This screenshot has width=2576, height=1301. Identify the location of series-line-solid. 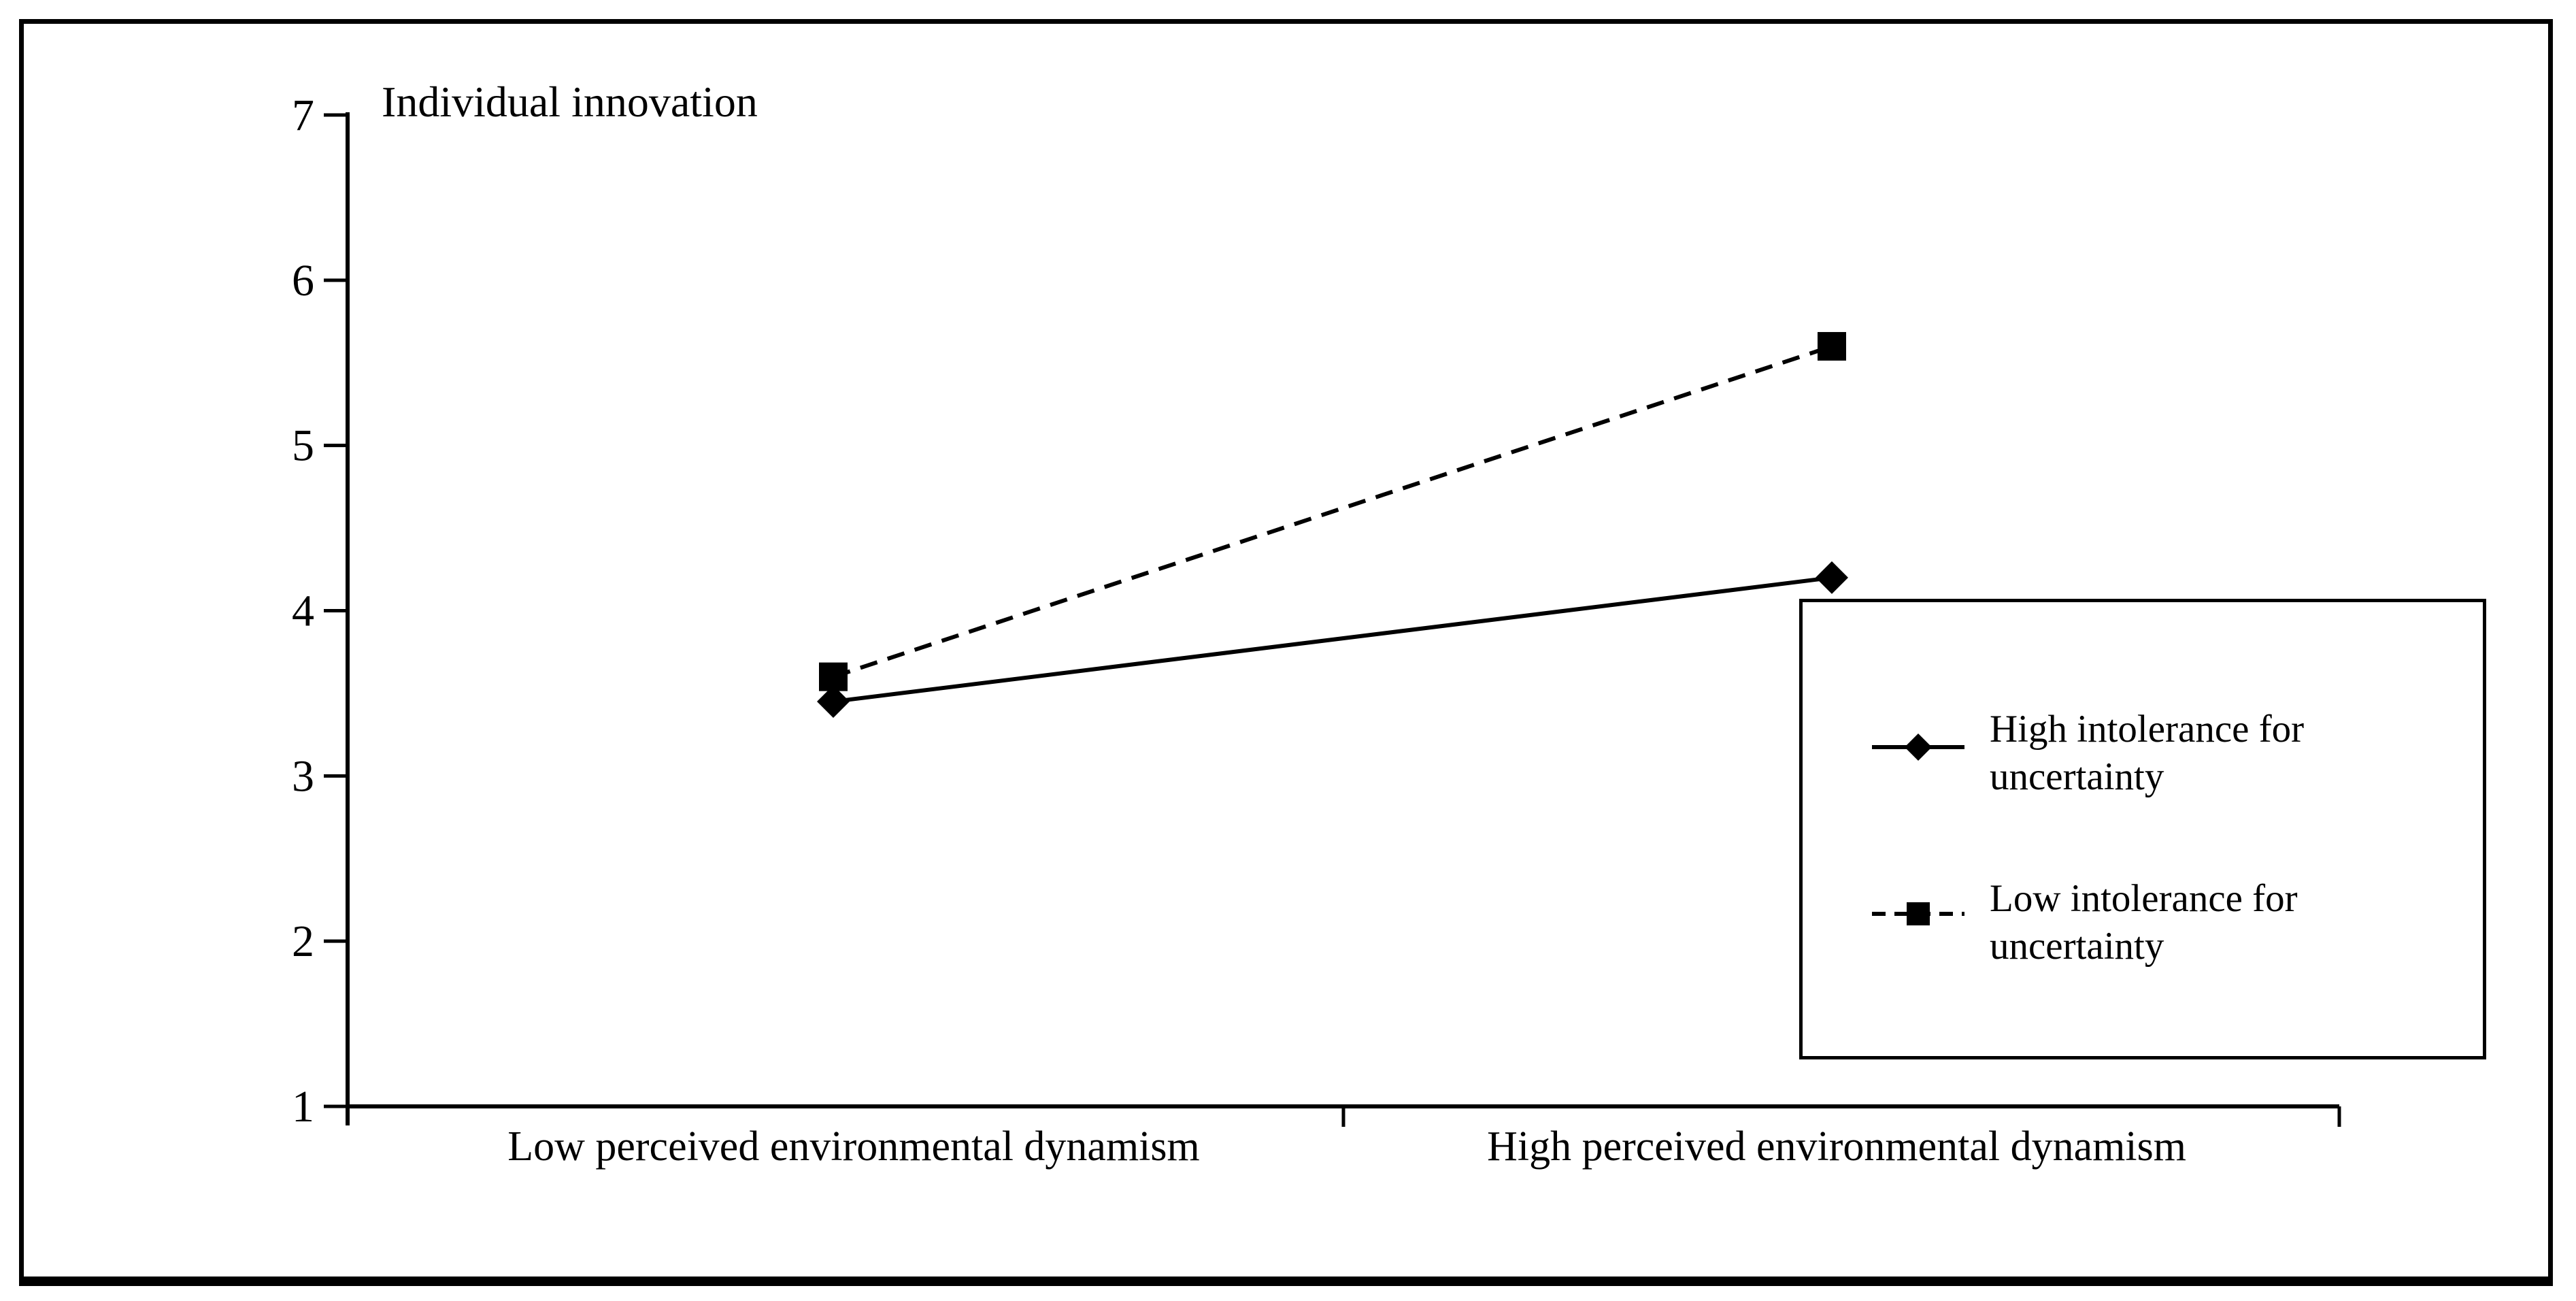
(1333, 639).